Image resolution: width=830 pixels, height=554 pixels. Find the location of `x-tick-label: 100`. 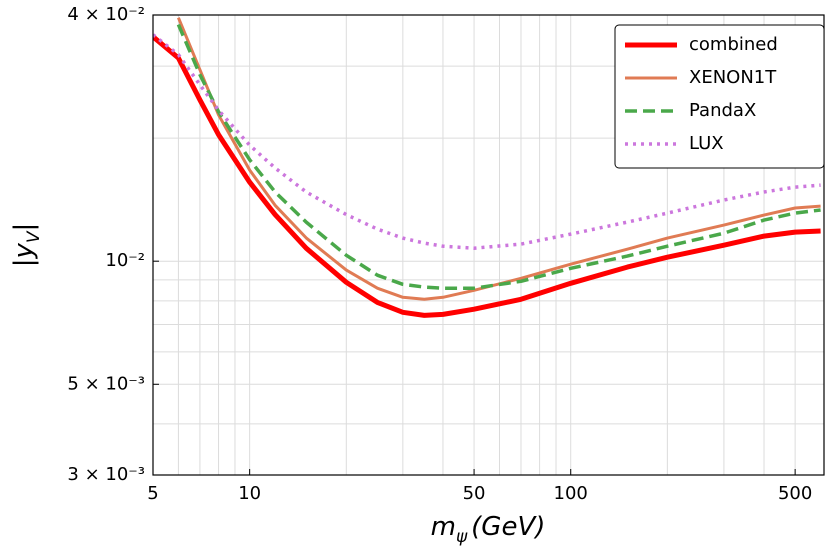

x-tick-label: 100 is located at coordinates (571, 493).